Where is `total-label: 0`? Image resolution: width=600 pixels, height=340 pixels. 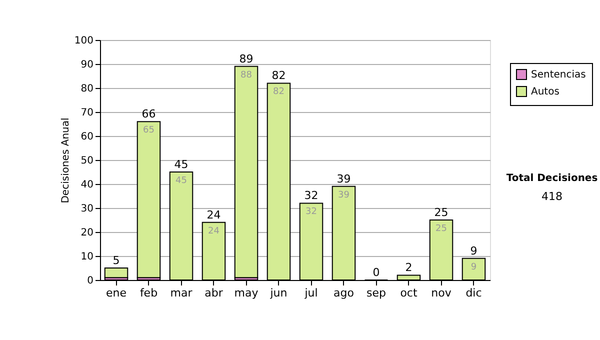
total-label: 0 is located at coordinates (376, 272).